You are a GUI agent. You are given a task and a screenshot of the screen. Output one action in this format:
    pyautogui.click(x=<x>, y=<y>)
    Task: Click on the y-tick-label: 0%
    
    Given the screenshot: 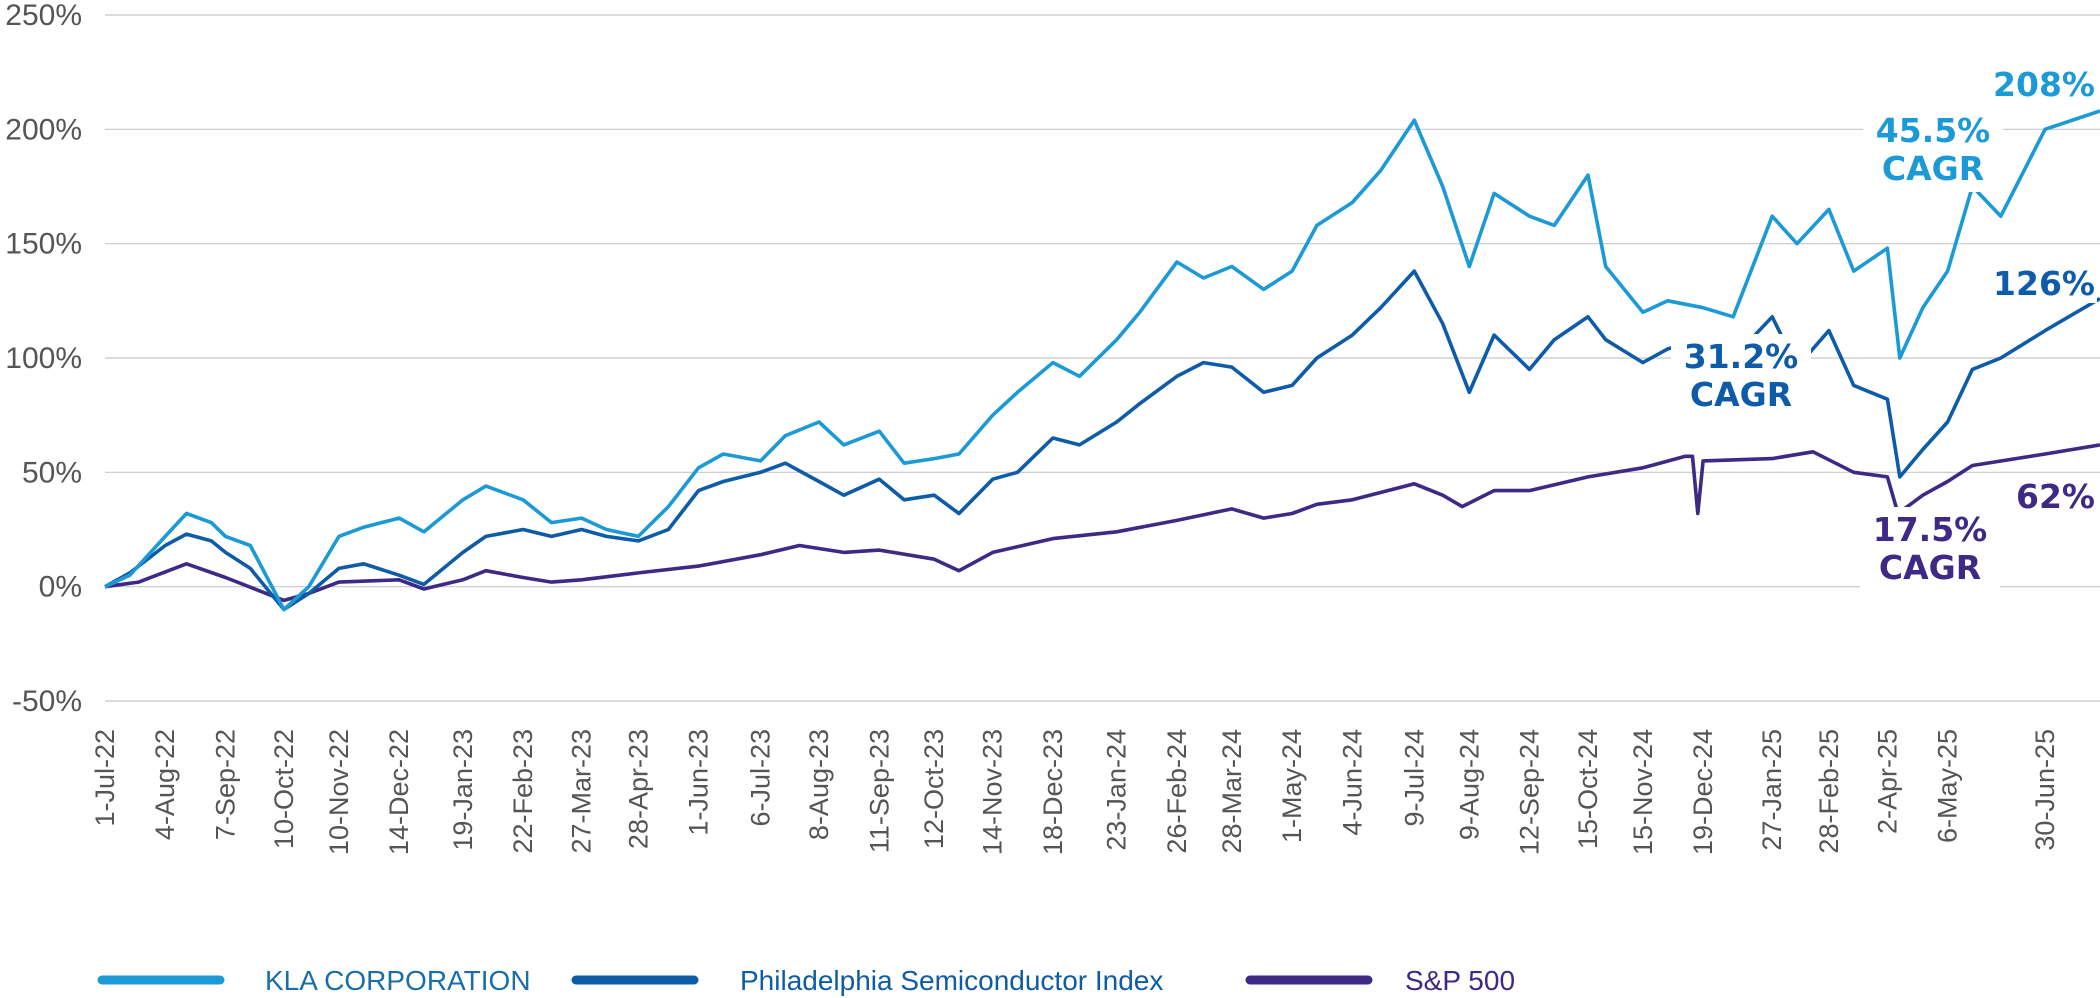 What is the action you would take?
    pyautogui.click(x=60, y=587)
    